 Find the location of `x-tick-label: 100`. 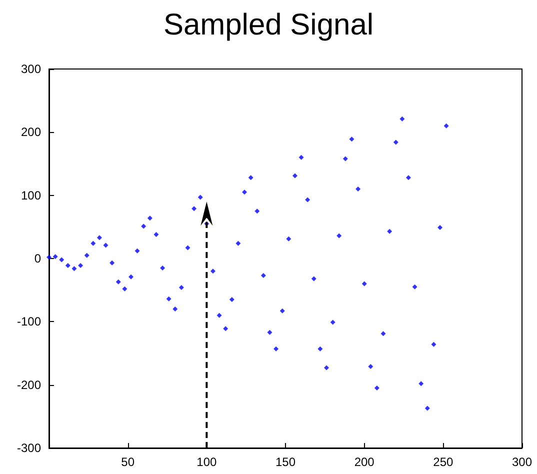

x-tick-label: 100 is located at coordinates (206, 462).